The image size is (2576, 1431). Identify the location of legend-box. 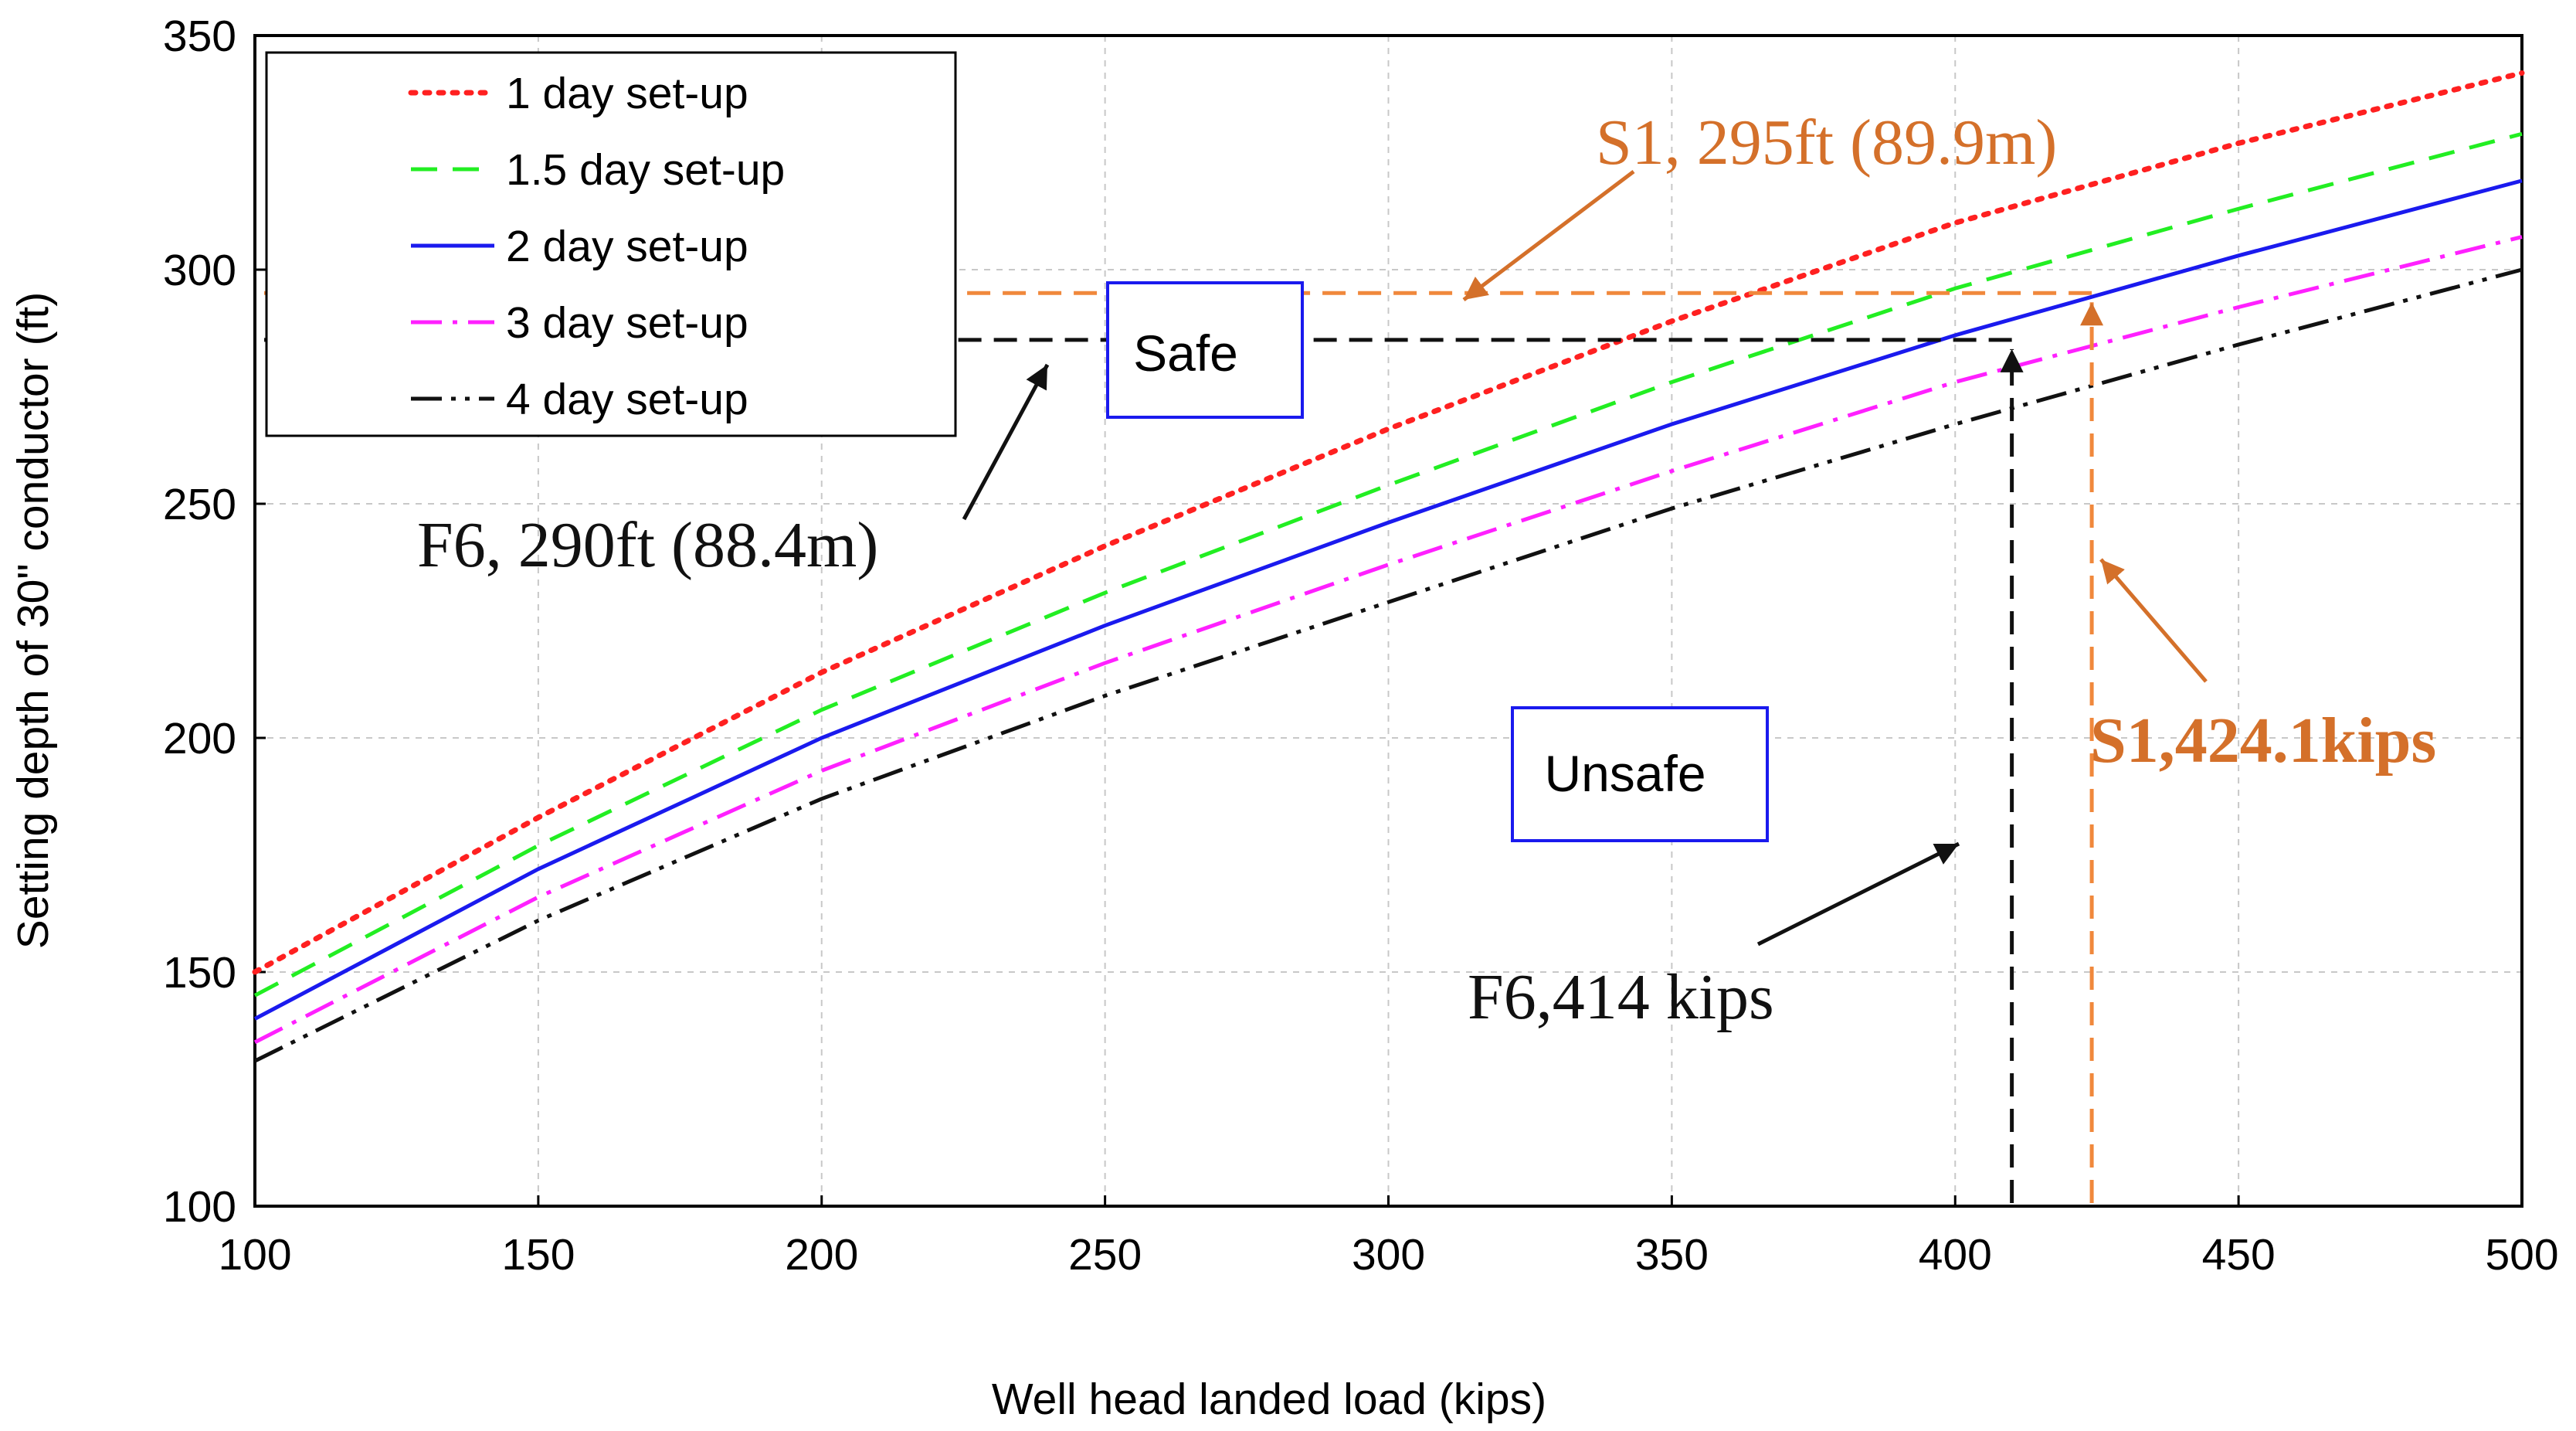
(611, 244).